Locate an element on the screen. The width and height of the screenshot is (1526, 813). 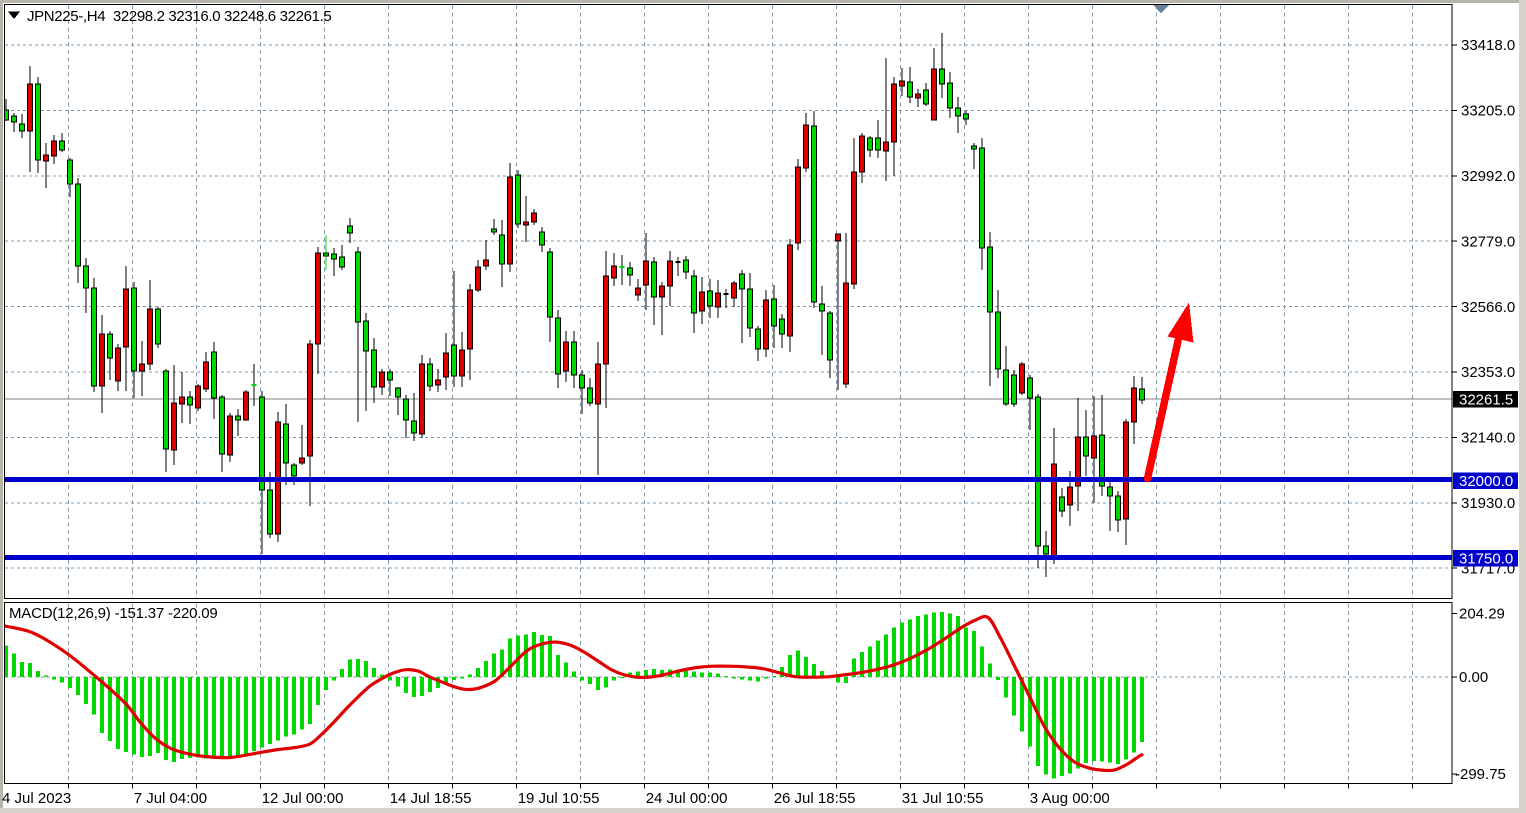
svg-text: 32992.0 is located at coordinates (1488, 176).